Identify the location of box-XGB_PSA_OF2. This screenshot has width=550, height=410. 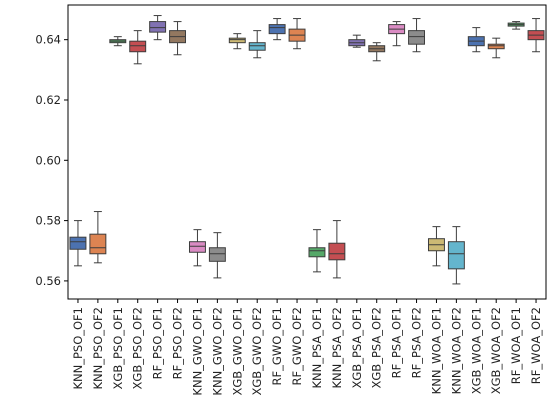
(377, 52).